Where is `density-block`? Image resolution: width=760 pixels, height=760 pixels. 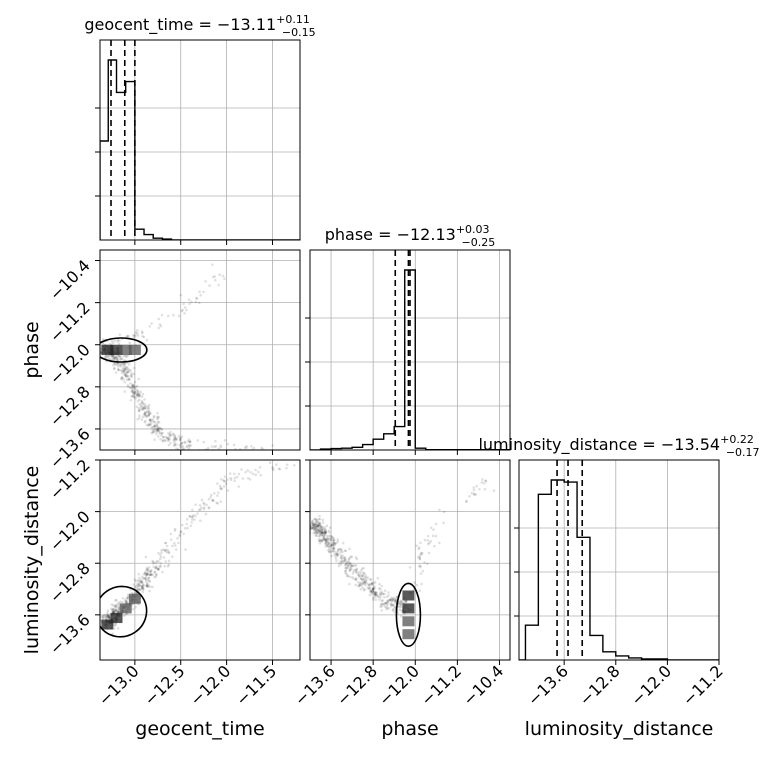
density-block is located at coordinates (134, 598).